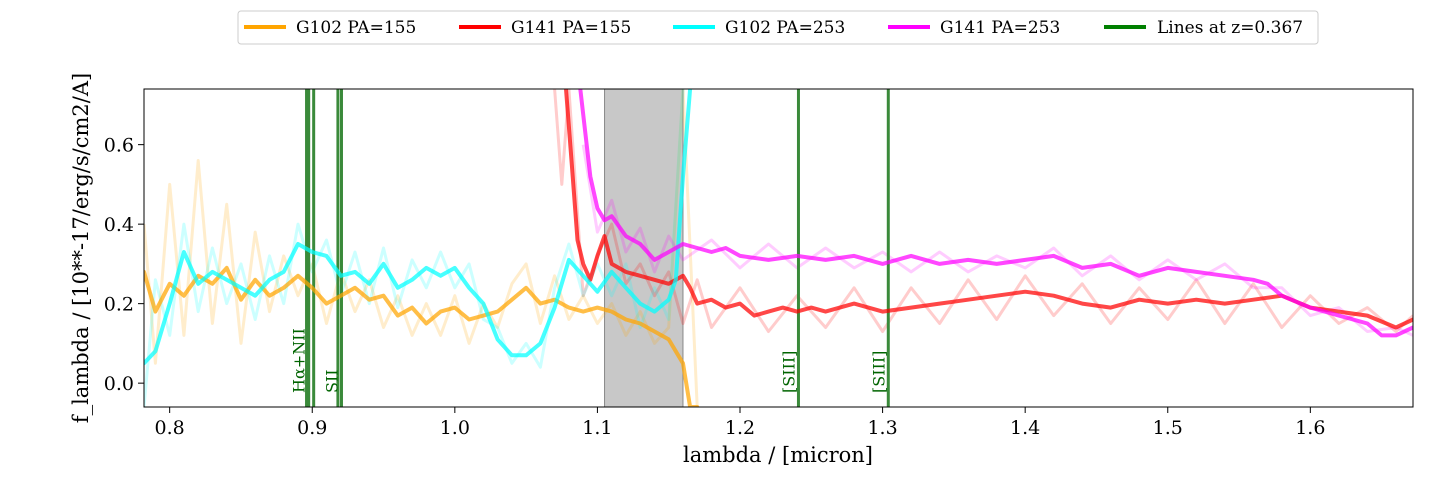  I want to click on legend-entry-g102-pa155: G102 PA=155, so click(330, 28).